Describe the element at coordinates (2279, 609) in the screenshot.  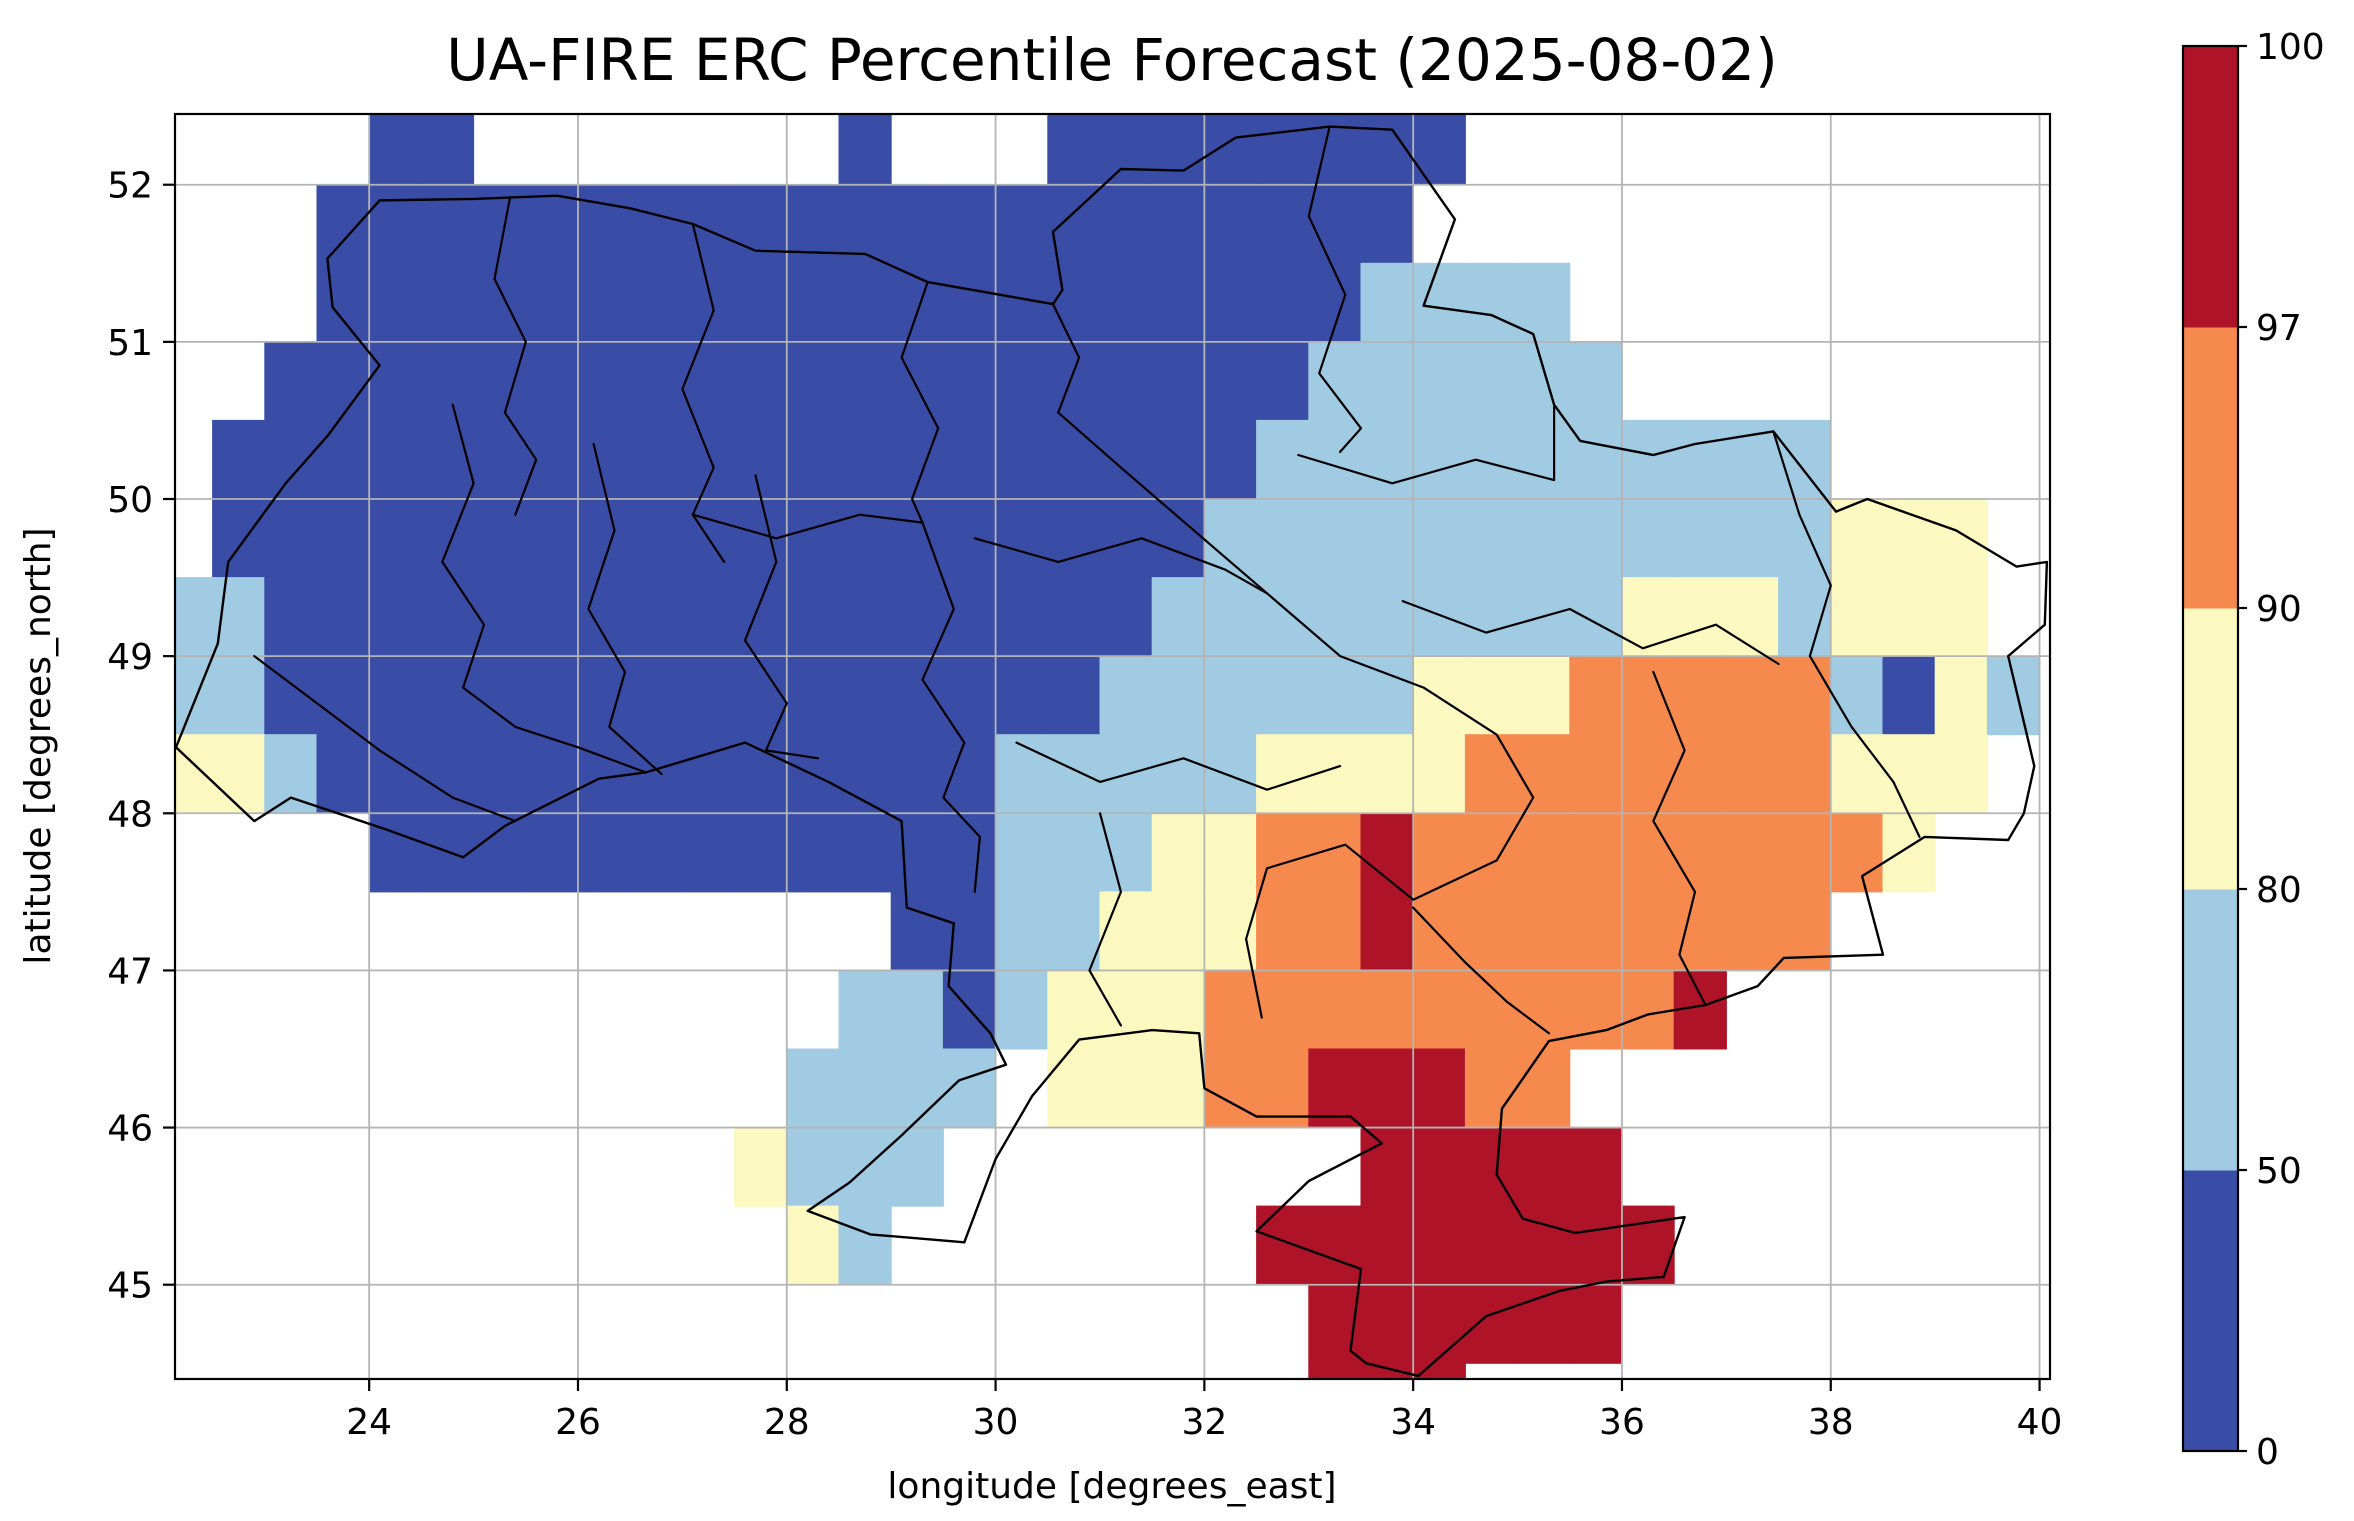
I see `colorbar-tick-label: 90` at that location.